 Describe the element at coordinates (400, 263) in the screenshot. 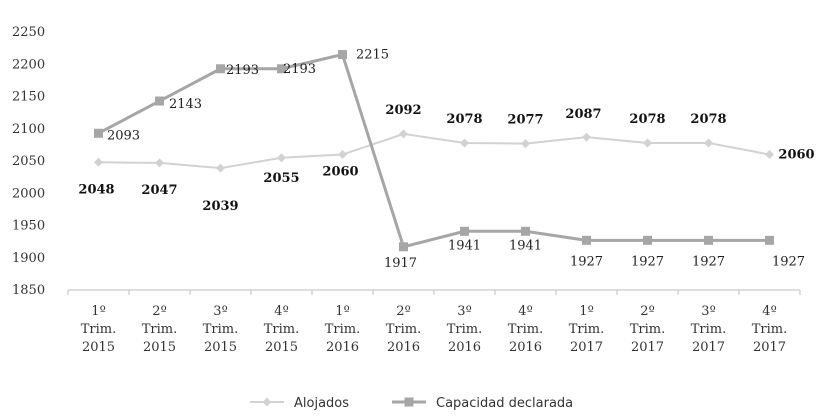

I see `capacidad-data-label: 1917` at that location.